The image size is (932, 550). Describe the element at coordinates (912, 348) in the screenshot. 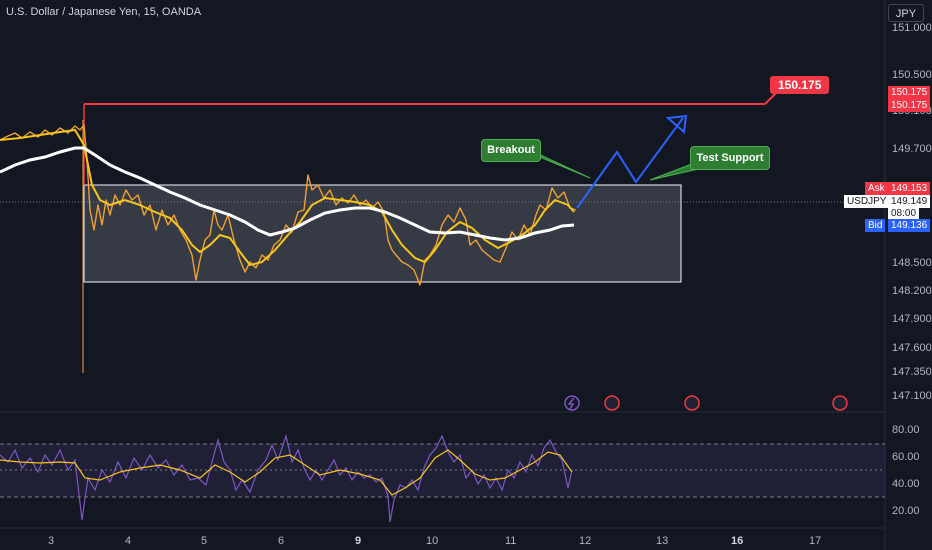

I see `price-axis-label: 147.600` at that location.